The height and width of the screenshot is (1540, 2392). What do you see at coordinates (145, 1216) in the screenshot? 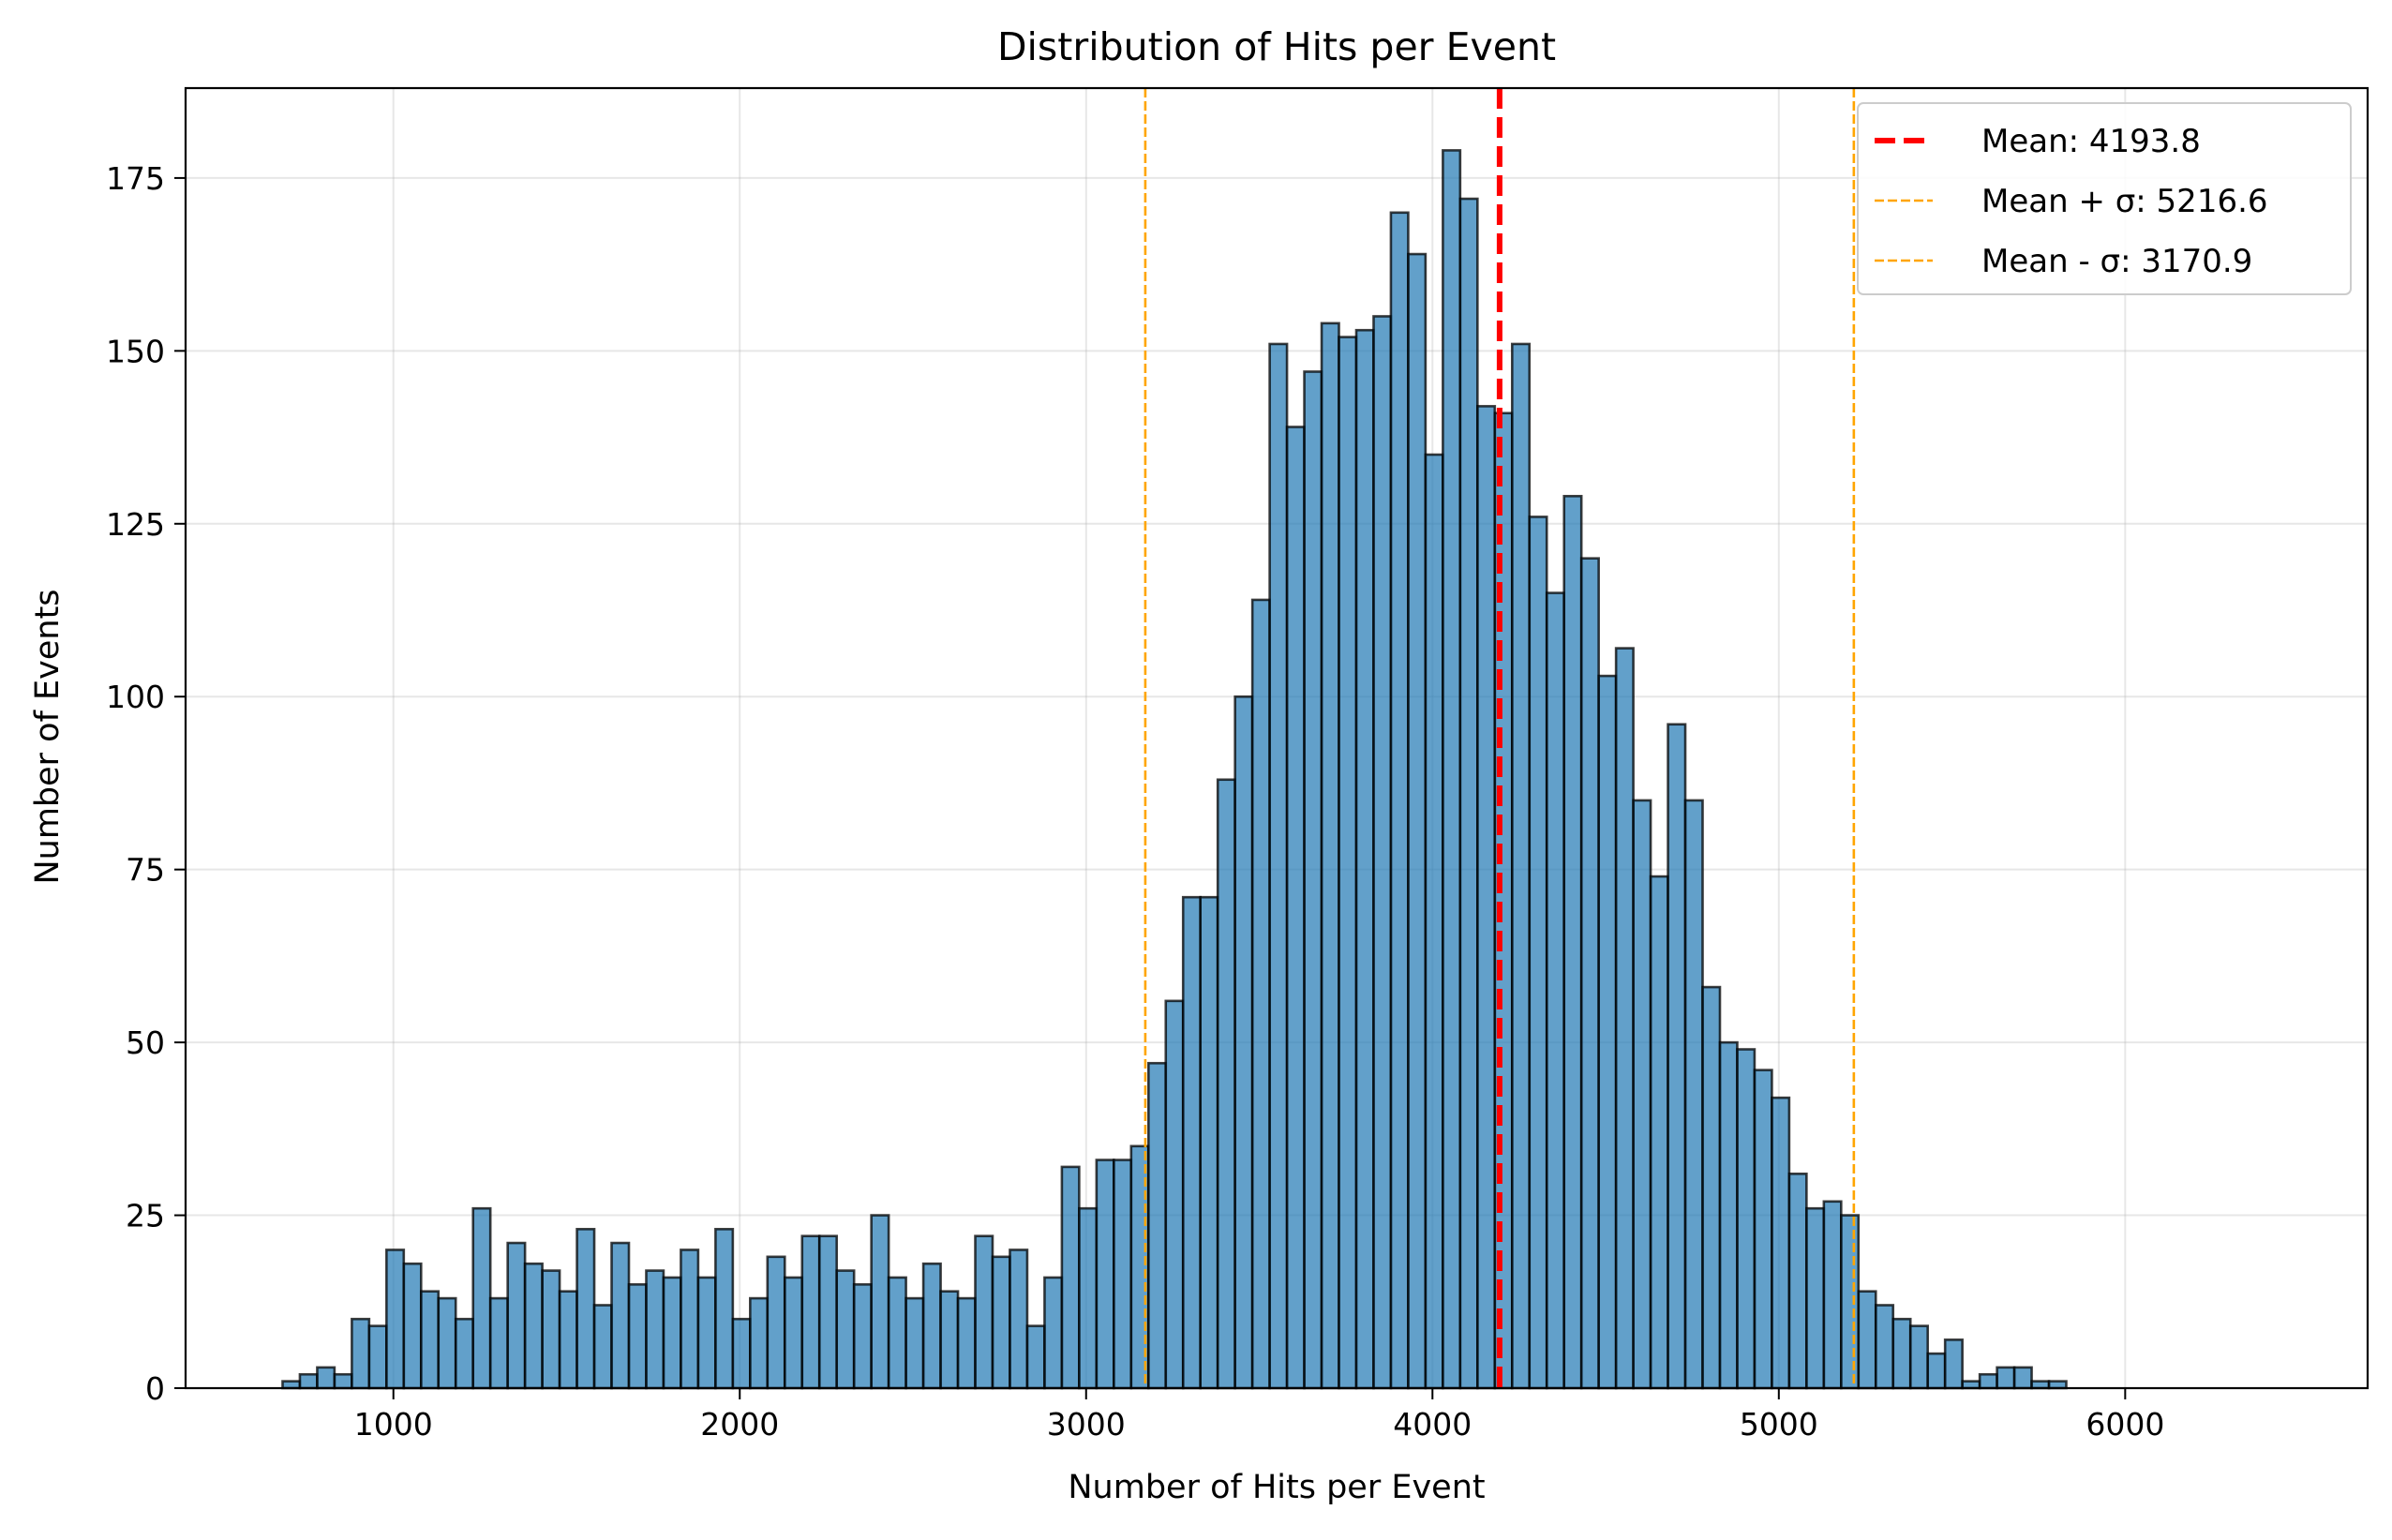
I see `y-tick-label-1: 25` at bounding box center [145, 1216].